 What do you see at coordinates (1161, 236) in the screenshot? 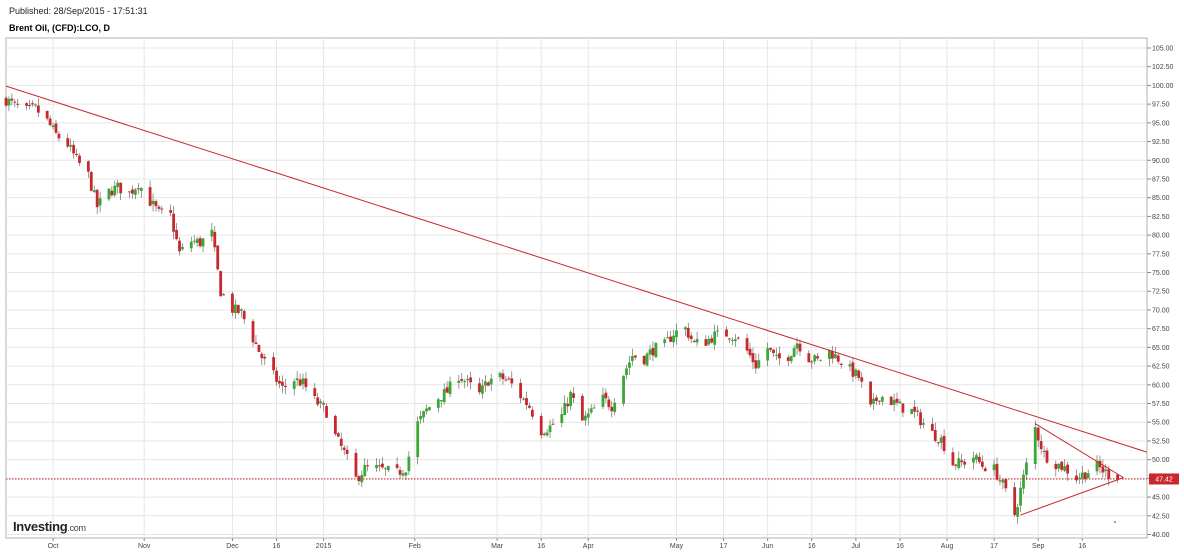
I see `y-tick-label: 80.00` at bounding box center [1161, 236].